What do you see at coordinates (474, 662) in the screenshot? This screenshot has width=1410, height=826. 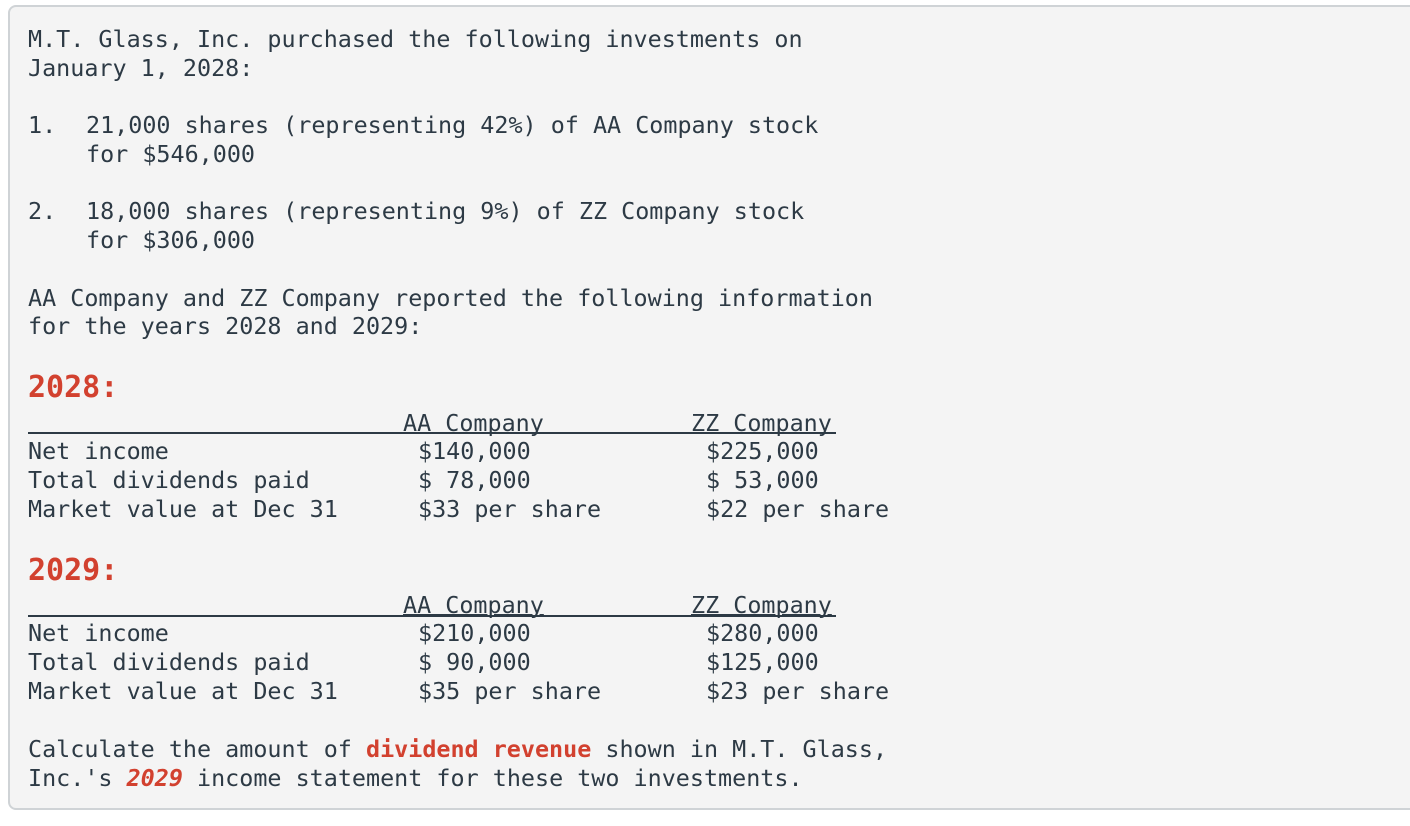 I see `cell-aa: $ 90,000` at bounding box center [474, 662].